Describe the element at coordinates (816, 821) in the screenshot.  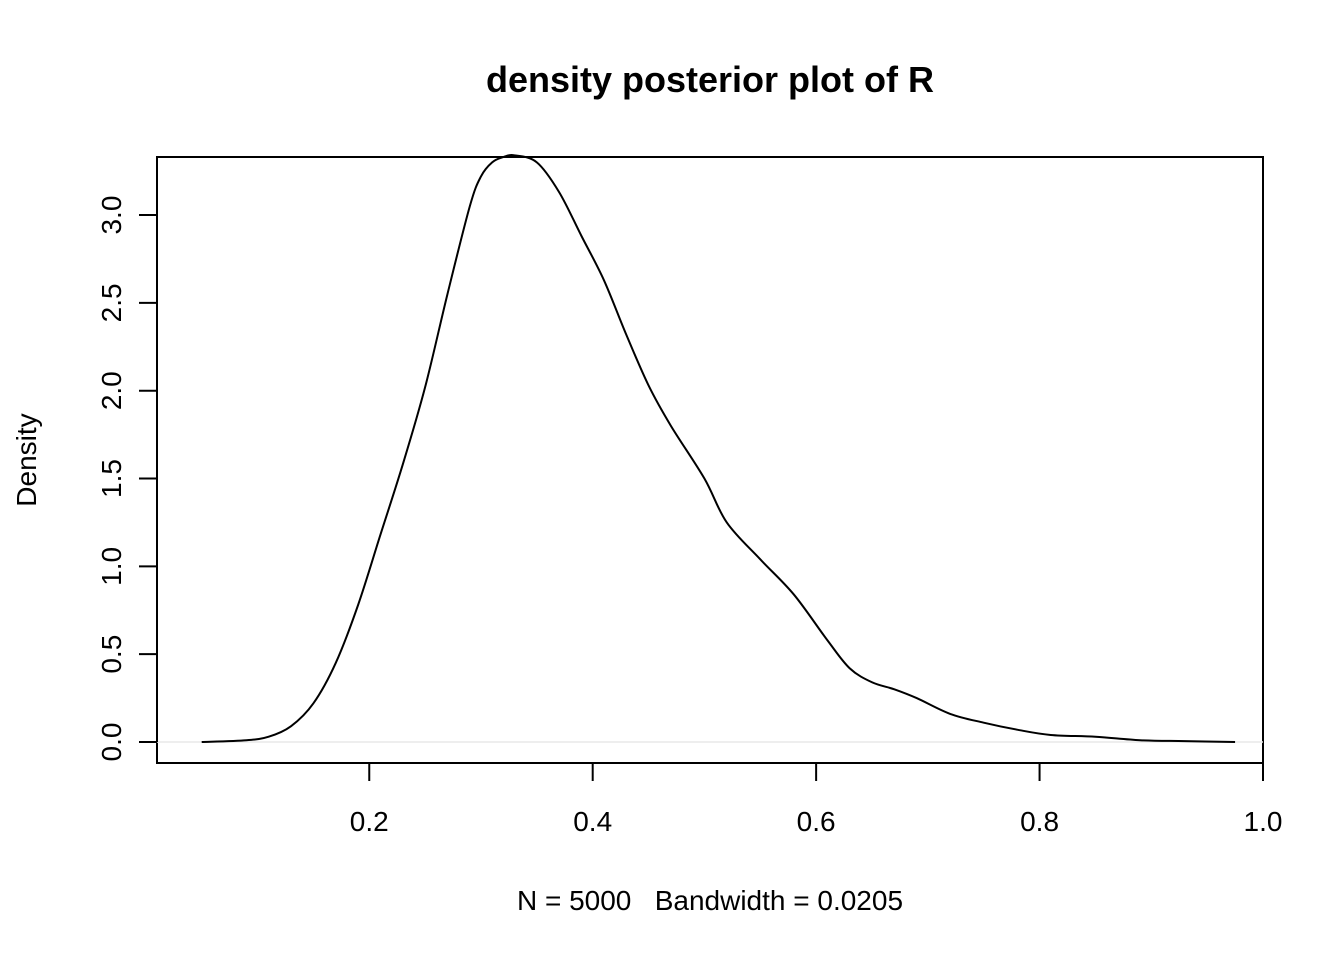
I see `x-tick-label: 0.6` at that location.